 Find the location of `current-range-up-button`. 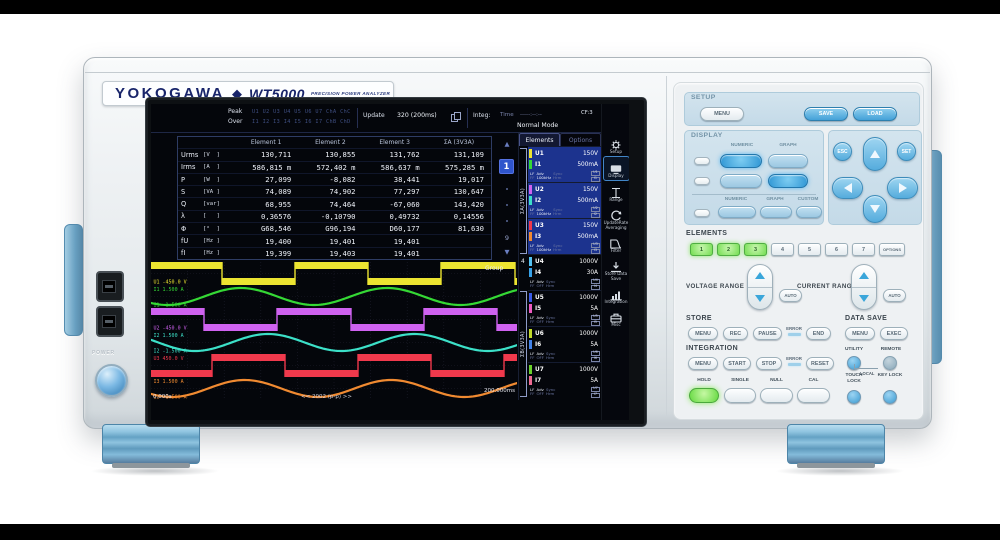

current-range-up-button is located at coordinates (864, 276).